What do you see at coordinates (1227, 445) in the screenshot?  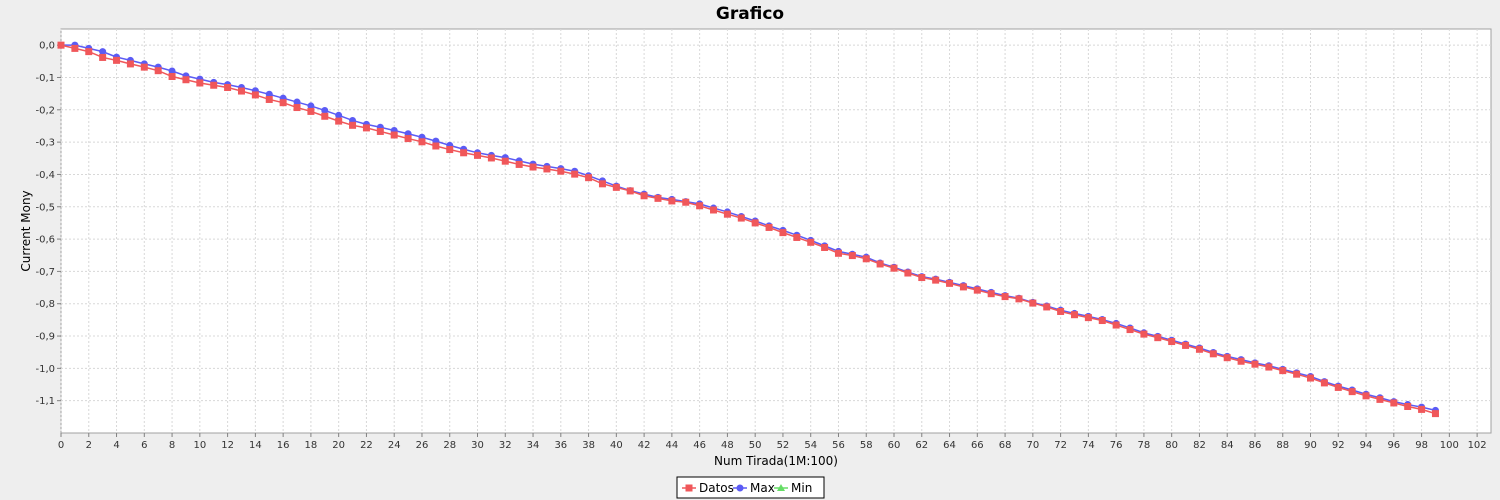 I see `x-tick-label: 84` at bounding box center [1227, 445].